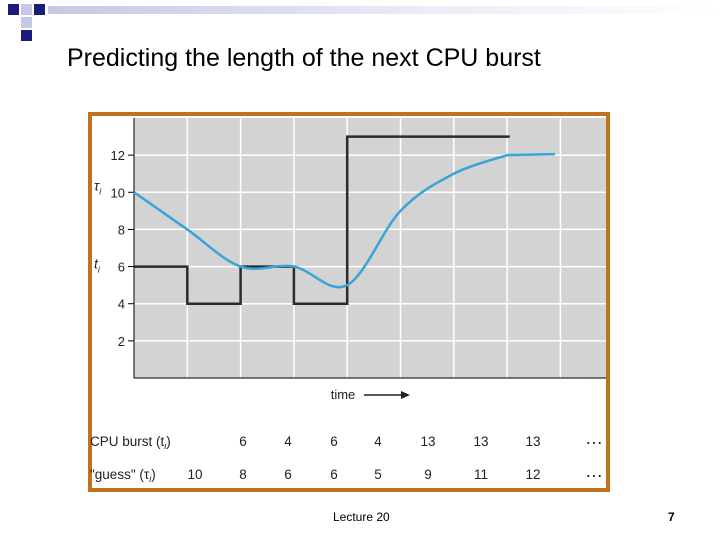 This screenshot has width=720, height=540. Describe the element at coordinates (384, 10) in the screenshot. I see `deco-gradient-bar` at that location.